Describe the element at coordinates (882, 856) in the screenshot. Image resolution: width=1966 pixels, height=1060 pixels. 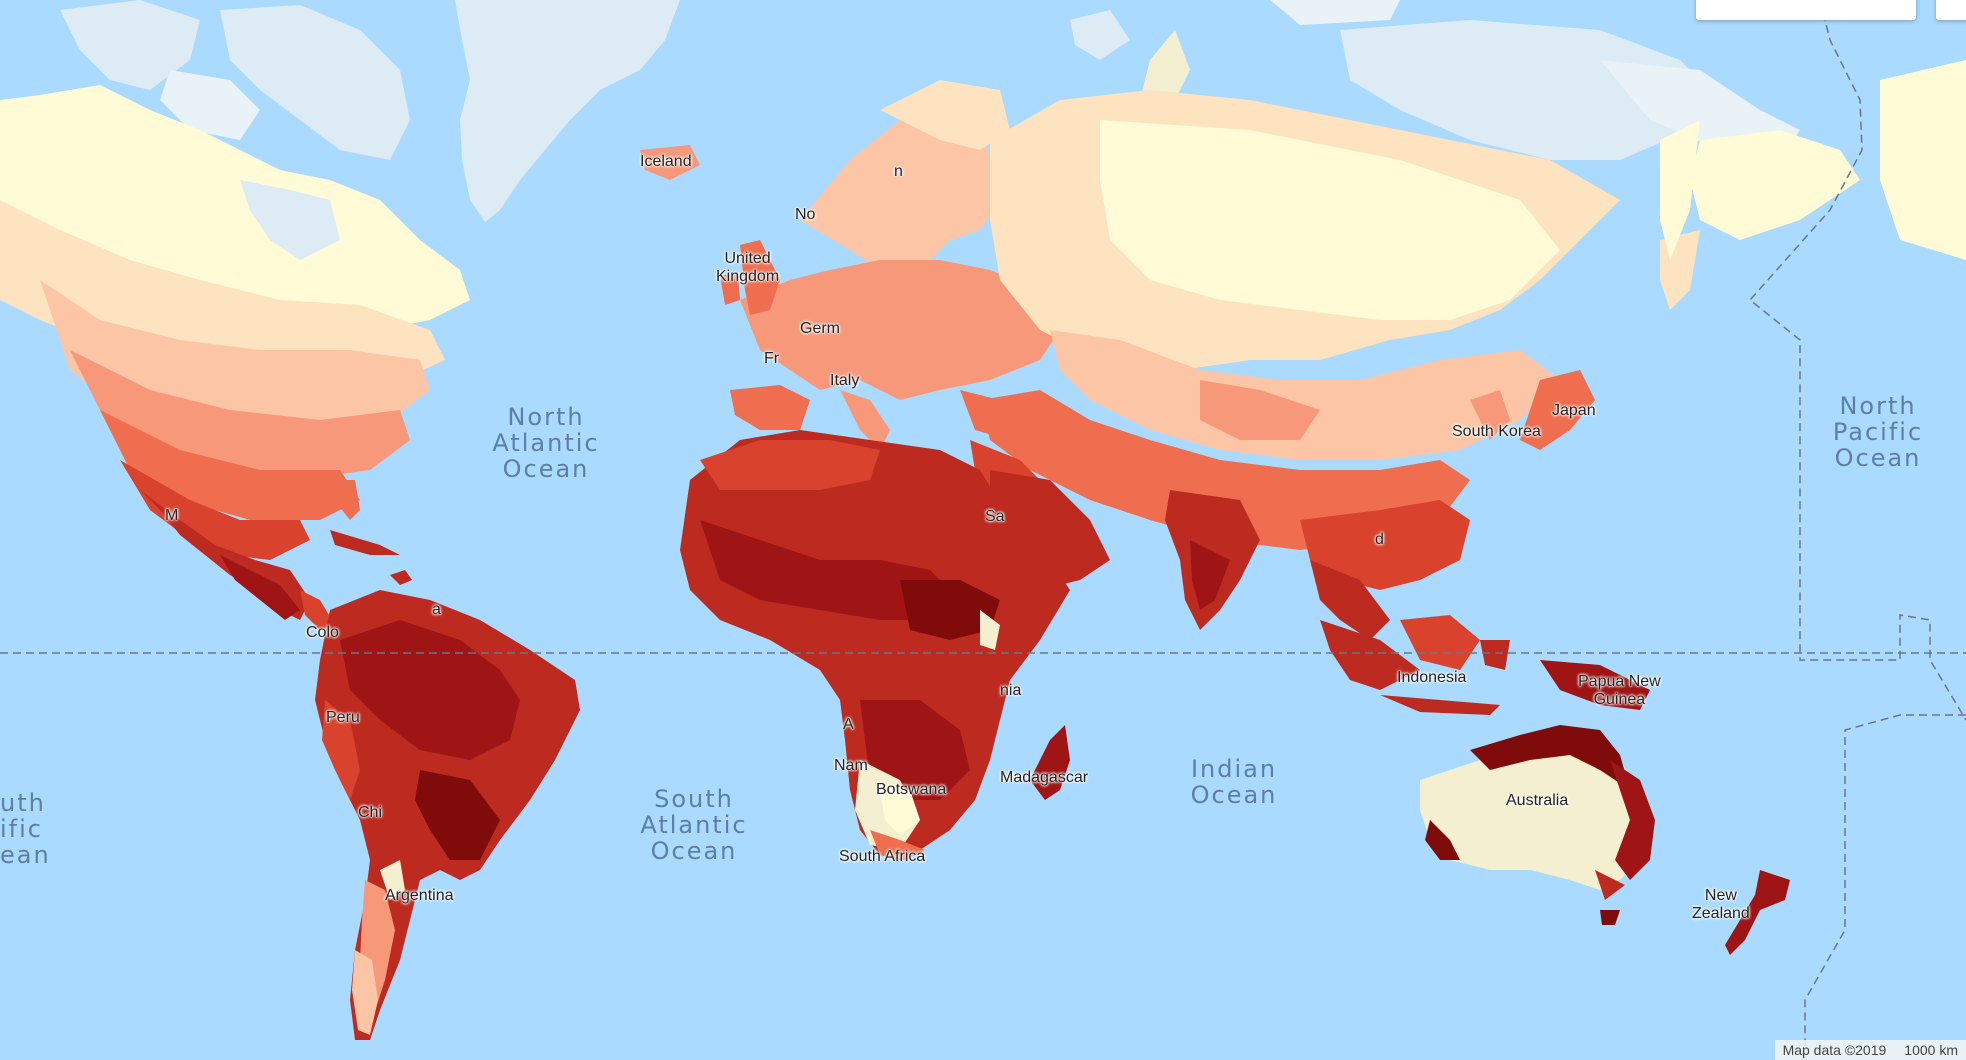
I see `country-label-south-africa: South Africa` at that location.